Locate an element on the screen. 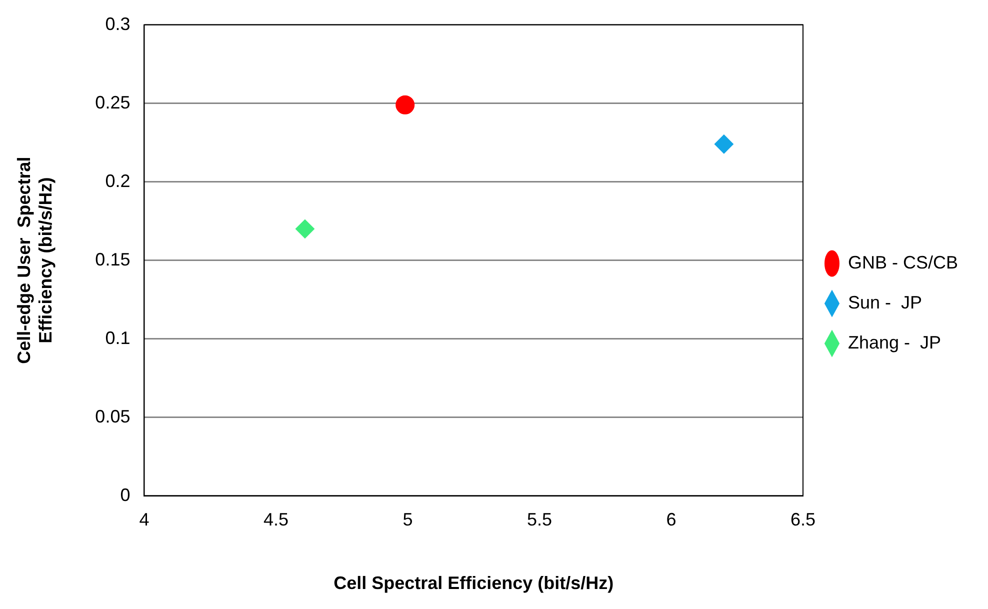 The image size is (988, 609). legend-label: Zhang - JP is located at coordinates (895, 342).